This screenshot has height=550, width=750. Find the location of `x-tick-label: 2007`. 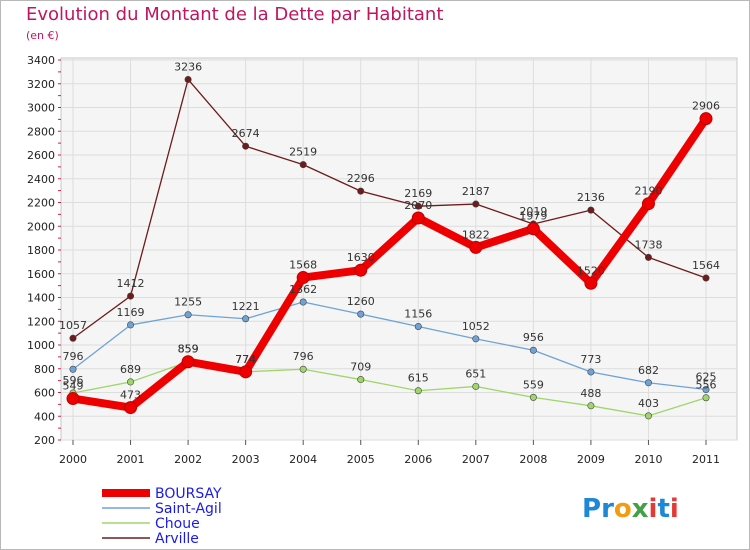

x-tick-label: 2007 is located at coordinates (476, 459).